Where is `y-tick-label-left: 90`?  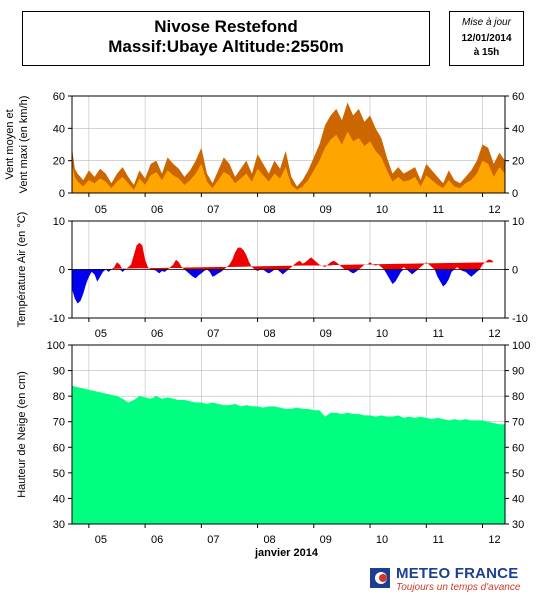
y-tick-label-left: 90 is located at coordinates (59, 372).